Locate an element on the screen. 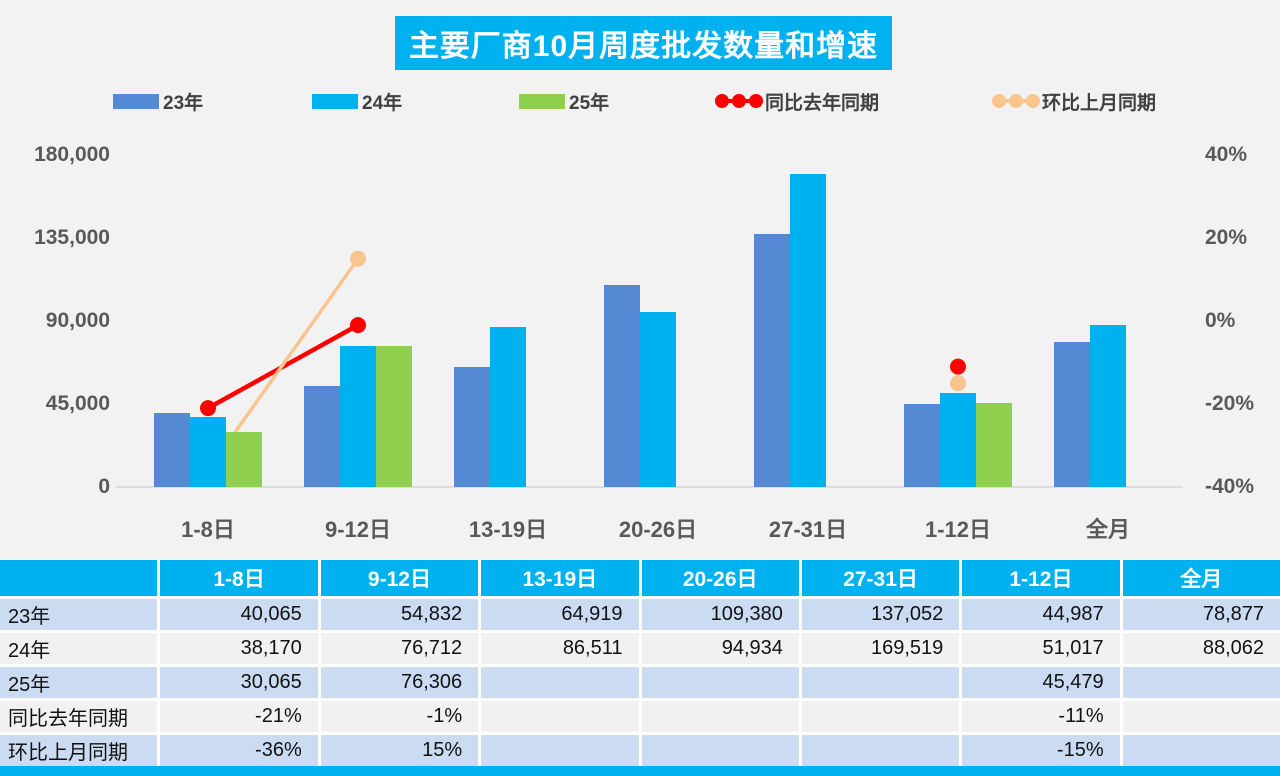 The image size is (1280, 776). table-cell: 76,712 is located at coordinates (399, 648).